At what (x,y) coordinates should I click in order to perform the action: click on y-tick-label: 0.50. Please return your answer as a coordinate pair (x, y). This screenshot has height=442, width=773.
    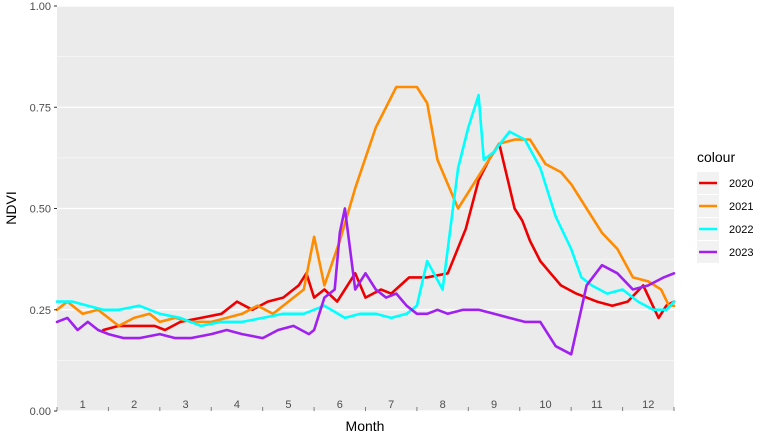
    Looking at the image, I should click on (40, 210).